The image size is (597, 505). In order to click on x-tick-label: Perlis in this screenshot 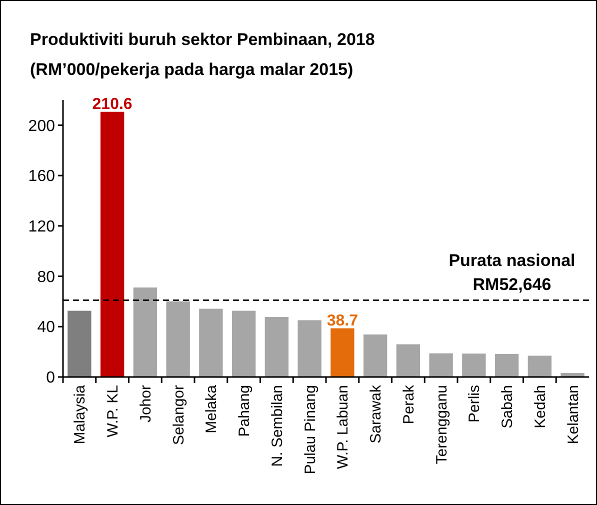, I will do `click(475, 404)`.